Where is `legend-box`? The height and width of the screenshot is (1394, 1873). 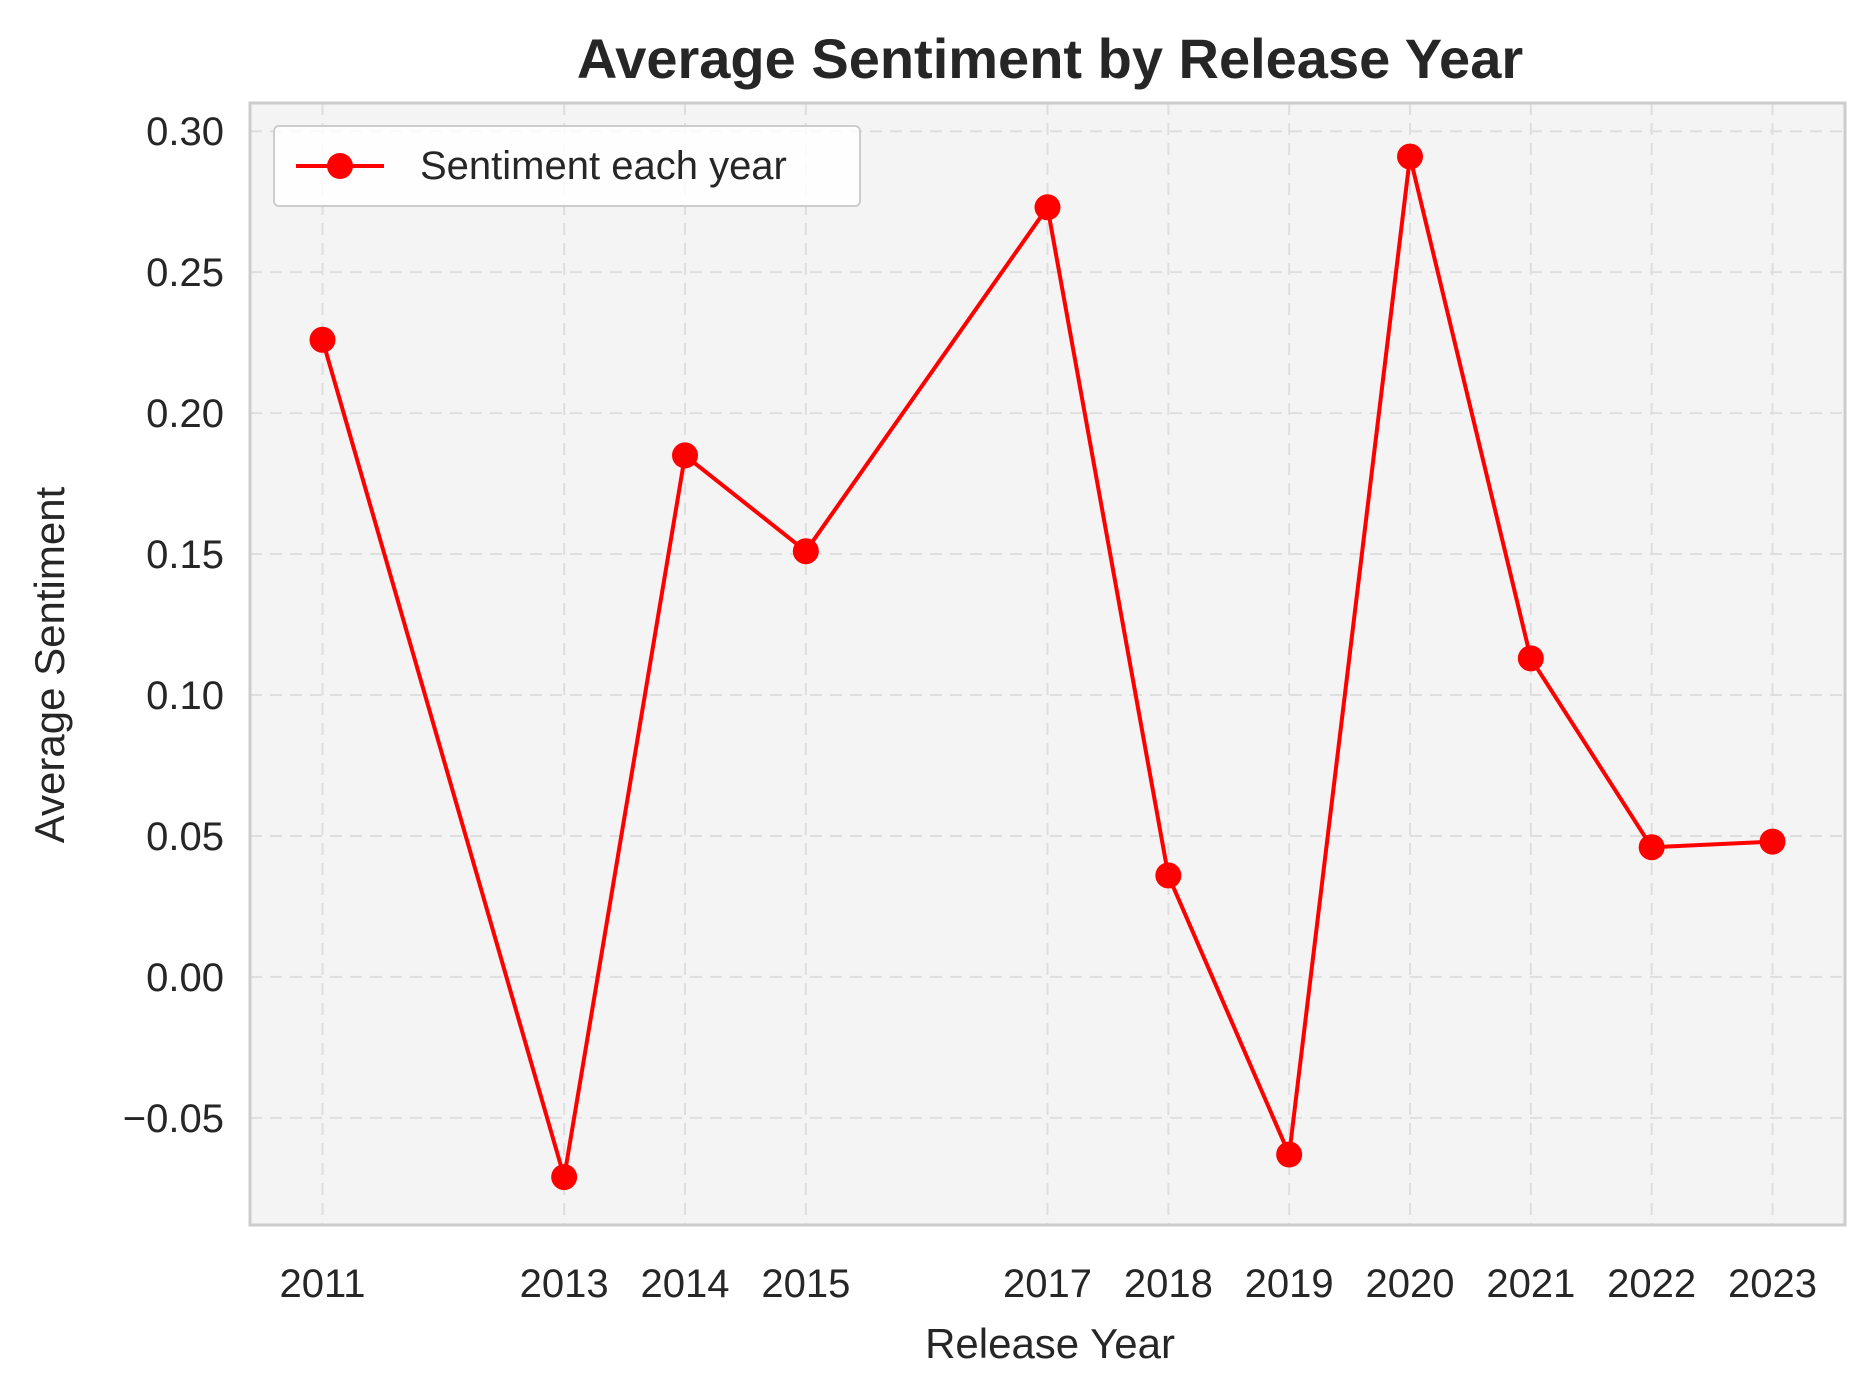
legend-box is located at coordinates (567, 166).